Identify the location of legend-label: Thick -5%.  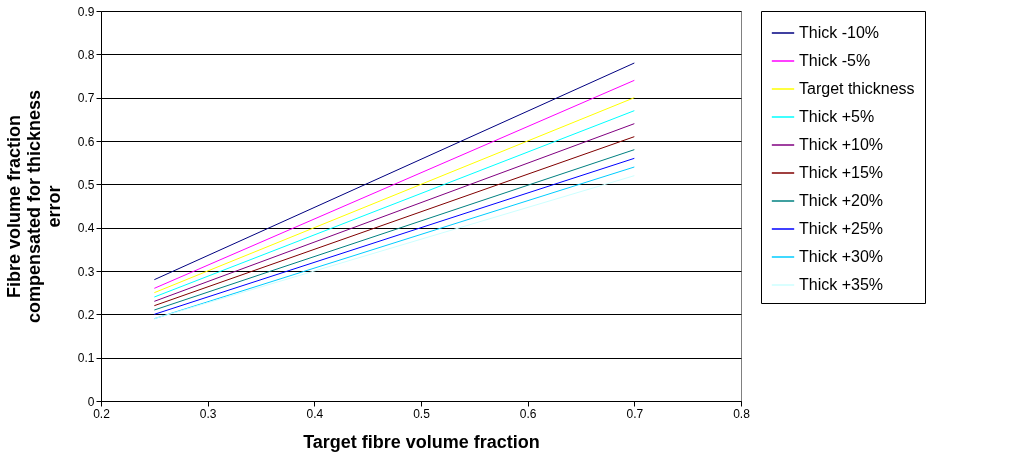
(835, 60).